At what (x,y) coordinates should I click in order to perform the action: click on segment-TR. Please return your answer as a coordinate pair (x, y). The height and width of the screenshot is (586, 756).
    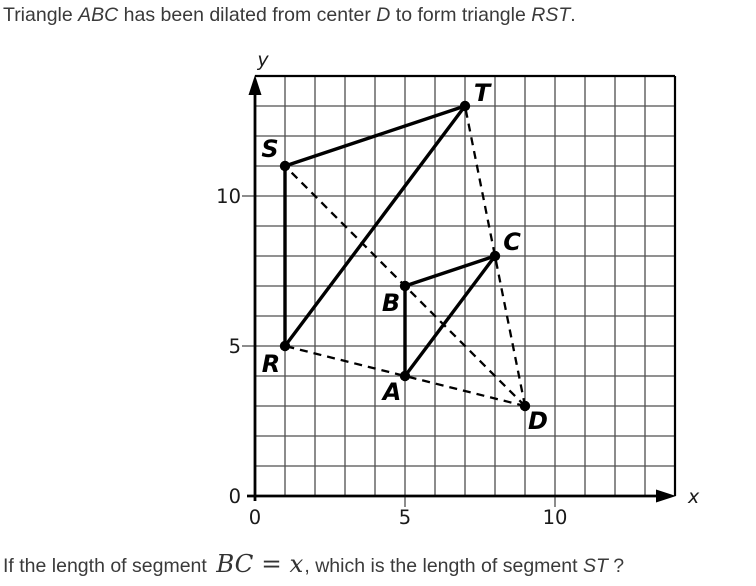
    Looking at the image, I should click on (375, 226).